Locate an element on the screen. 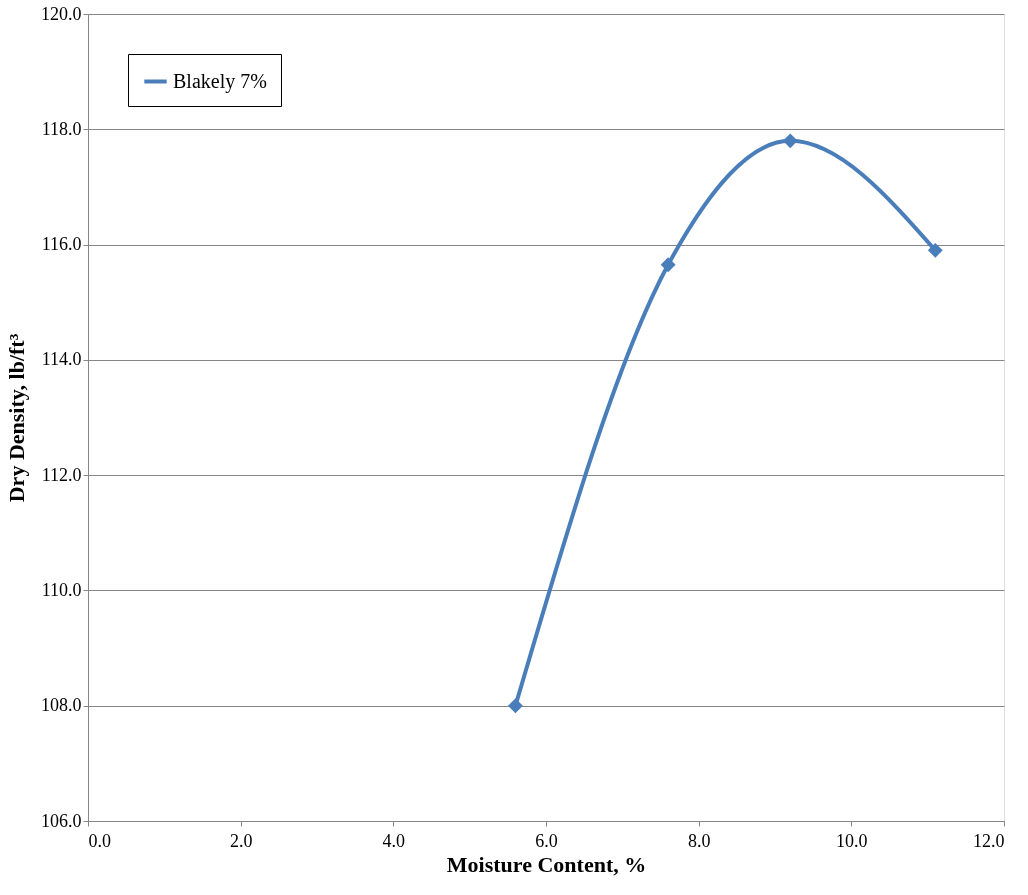 The height and width of the screenshot is (895, 1028). legend-label: Blakely 7% is located at coordinates (220, 81).